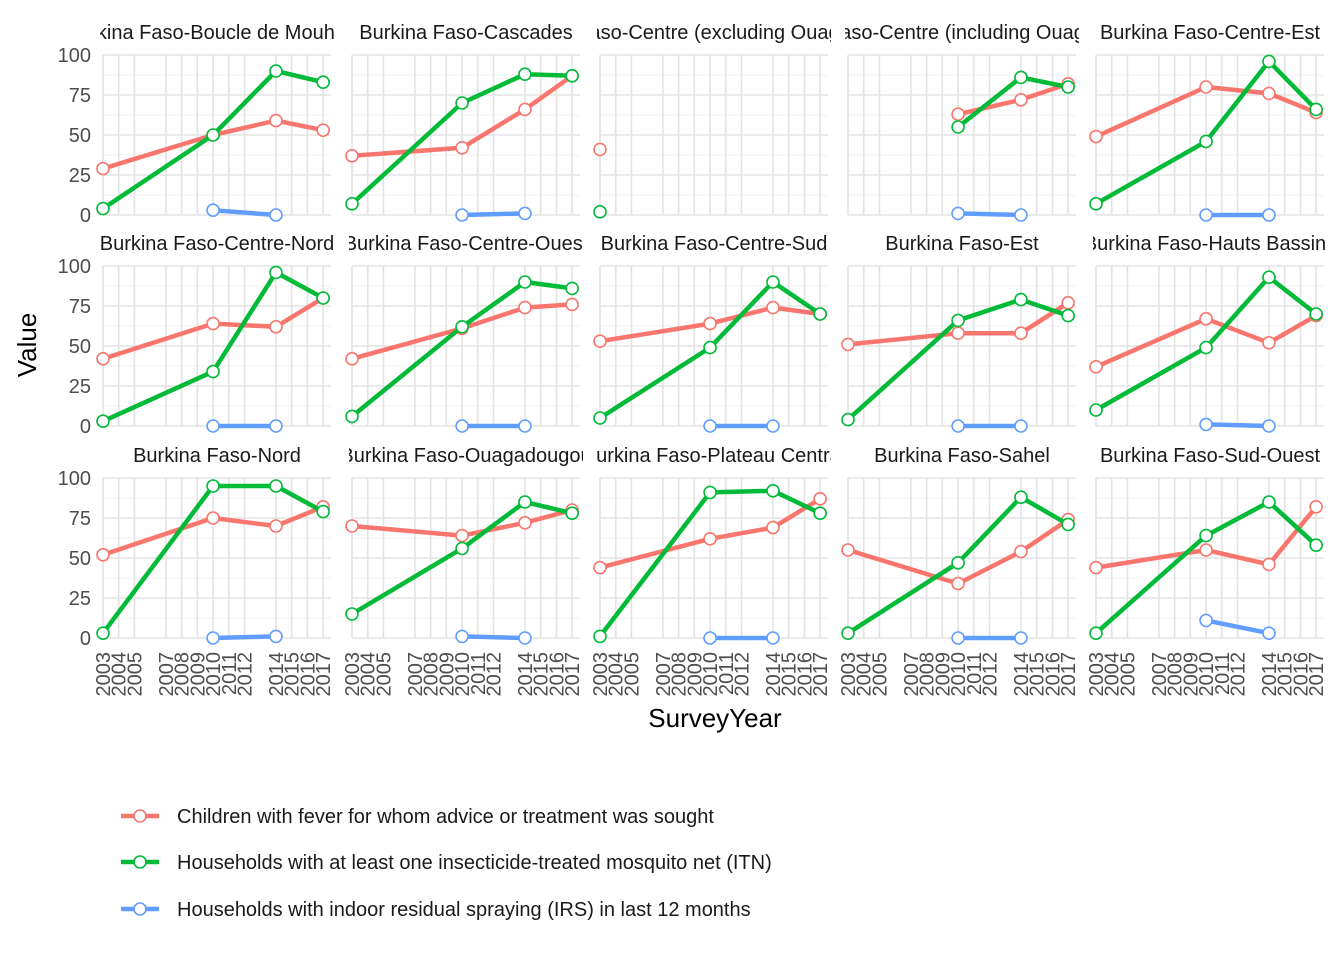 The height and width of the screenshot is (960, 1344). I want to click on x-tick-label: 2005, so click(135, 674).